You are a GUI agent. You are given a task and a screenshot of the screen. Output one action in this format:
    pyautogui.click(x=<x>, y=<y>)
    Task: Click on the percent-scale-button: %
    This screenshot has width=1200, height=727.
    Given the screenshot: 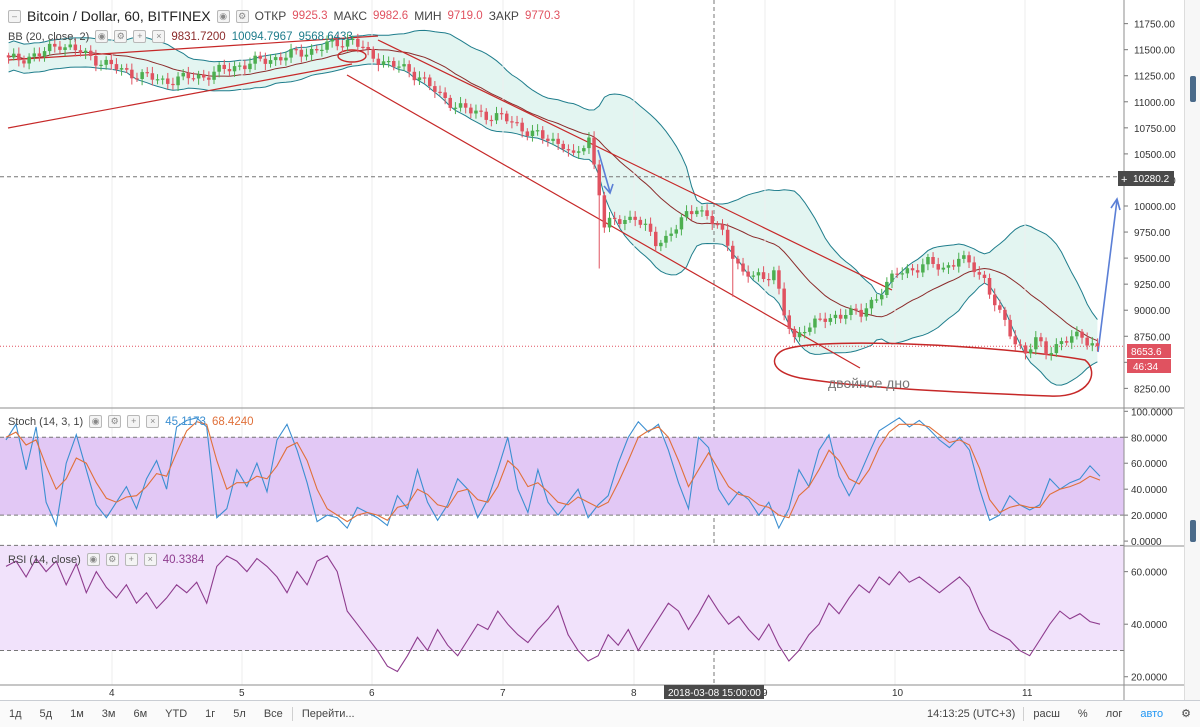 What is the action you would take?
    pyautogui.click(x=1082, y=714)
    